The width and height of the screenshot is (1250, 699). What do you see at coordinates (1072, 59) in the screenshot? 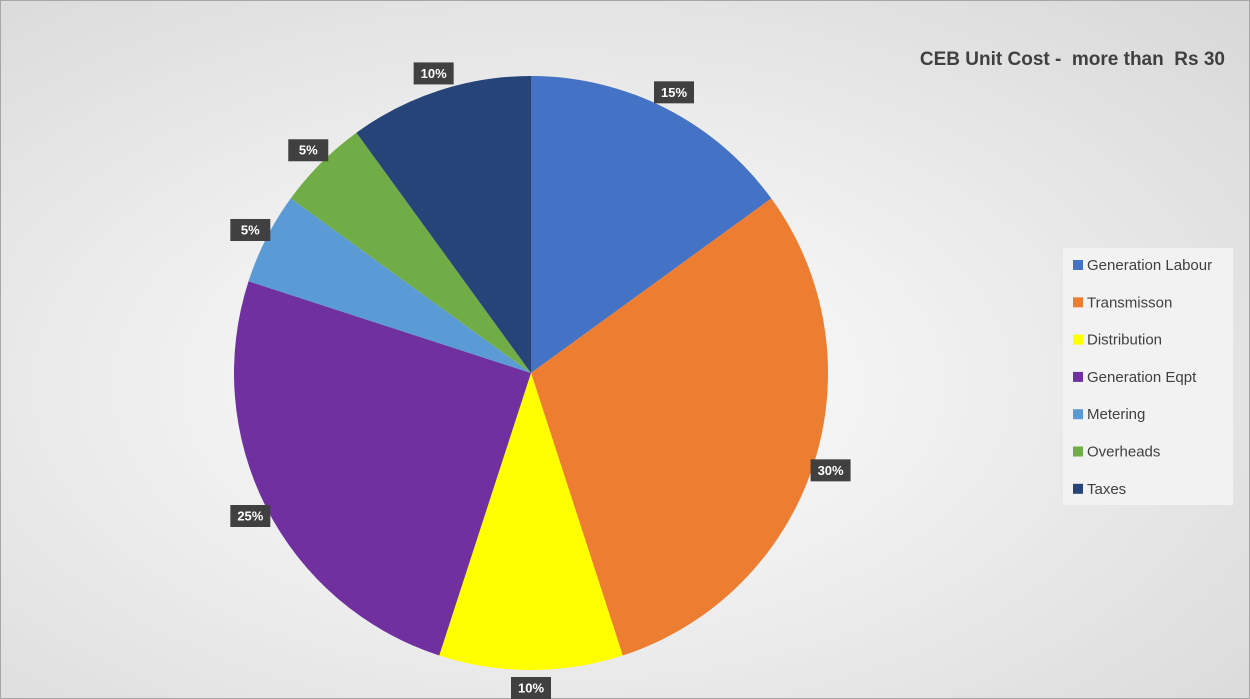
I see `chart-title: CEB Unit Cost - more than Rs 30` at bounding box center [1072, 59].